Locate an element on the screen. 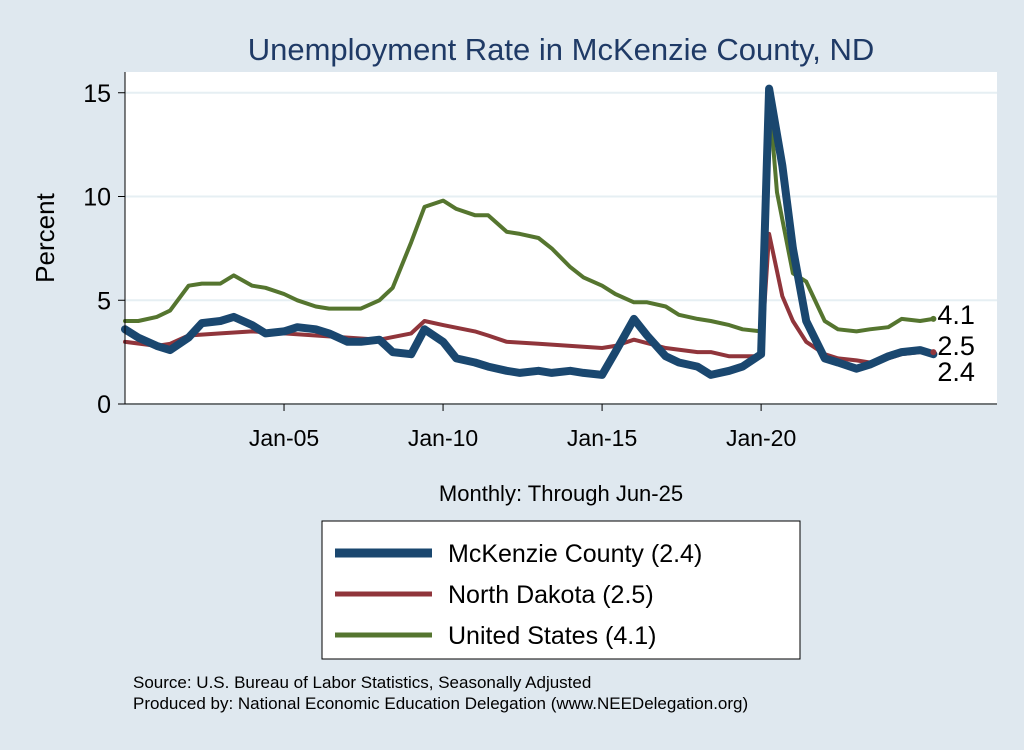 The image size is (1024, 750). series-end-label: 4.1 is located at coordinates (956, 315).